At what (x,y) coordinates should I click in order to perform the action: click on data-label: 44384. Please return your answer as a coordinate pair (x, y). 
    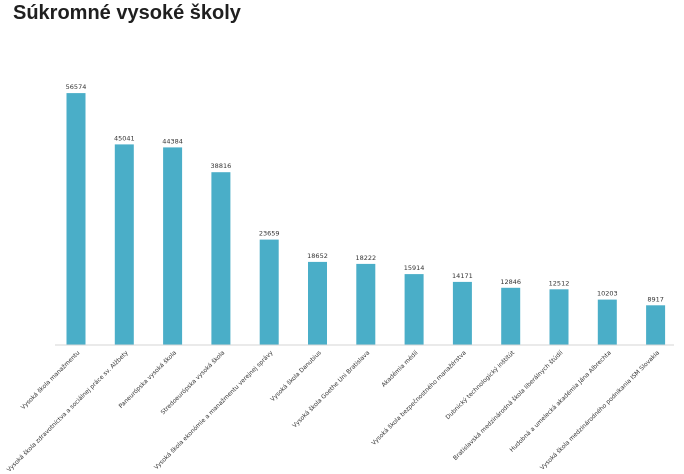
    Looking at the image, I should click on (172, 141).